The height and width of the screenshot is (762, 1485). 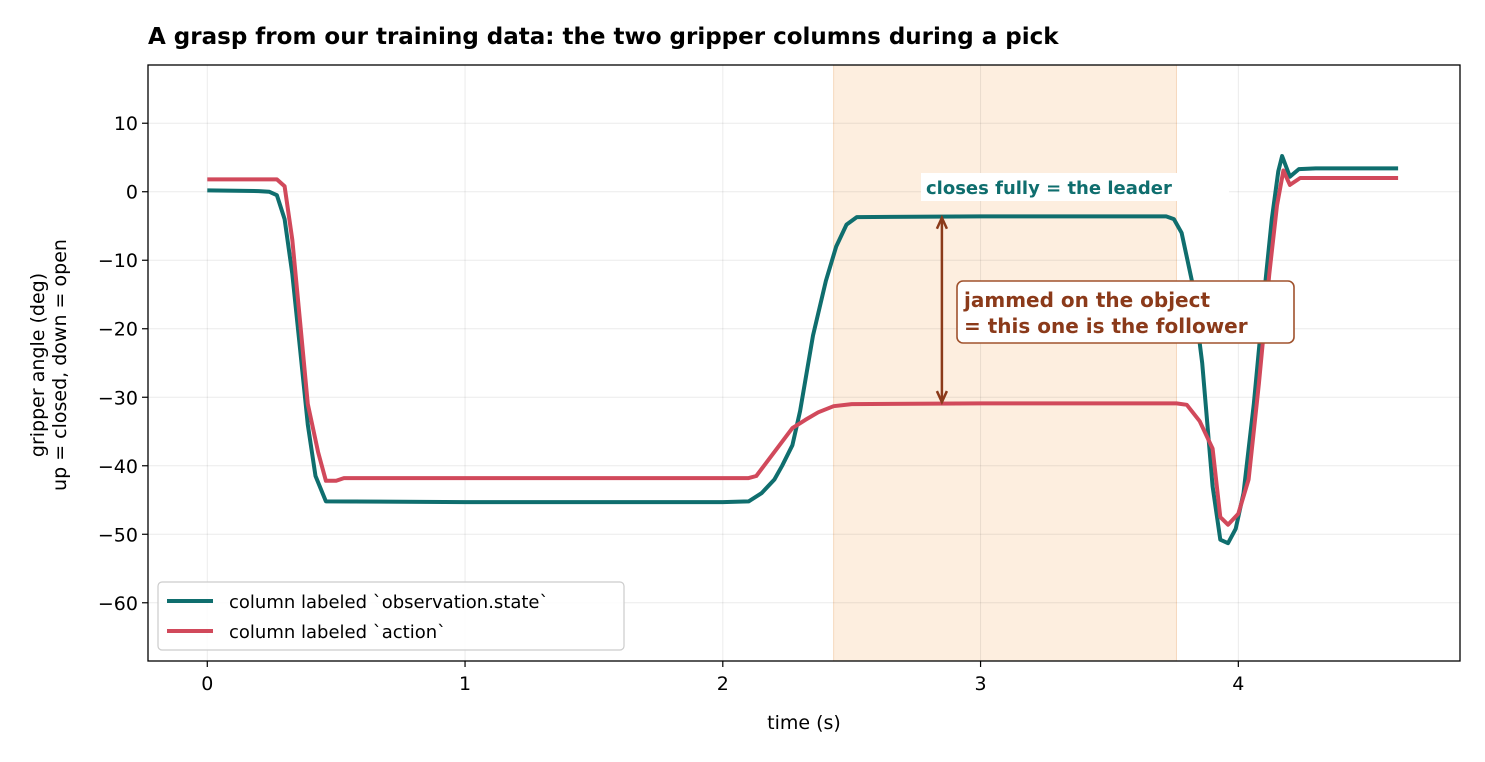 I want to click on gap-arrow-head-top, so click(x=942, y=222).